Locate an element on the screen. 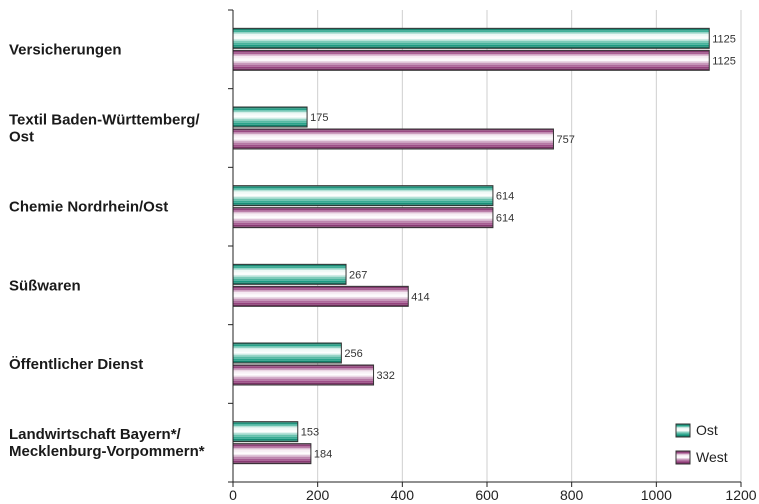 This screenshot has width=759, height=504. x-tick-label-600: 600 is located at coordinates (487, 495).